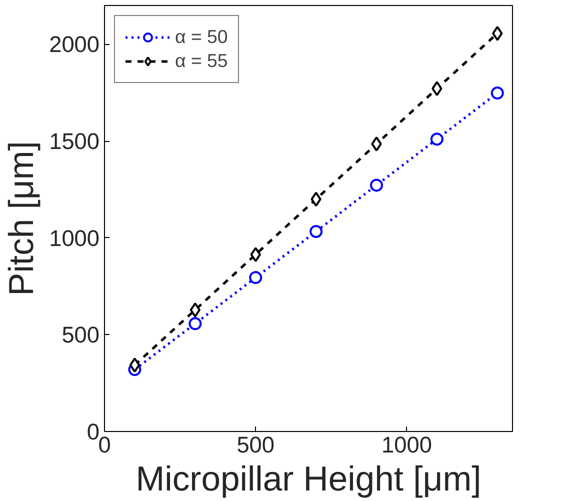 This screenshot has width=582, height=501. What do you see at coordinates (309, 479) in the screenshot?
I see `x-axis-title: Micropillar Height [μm]` at bounding box center [309, 479].